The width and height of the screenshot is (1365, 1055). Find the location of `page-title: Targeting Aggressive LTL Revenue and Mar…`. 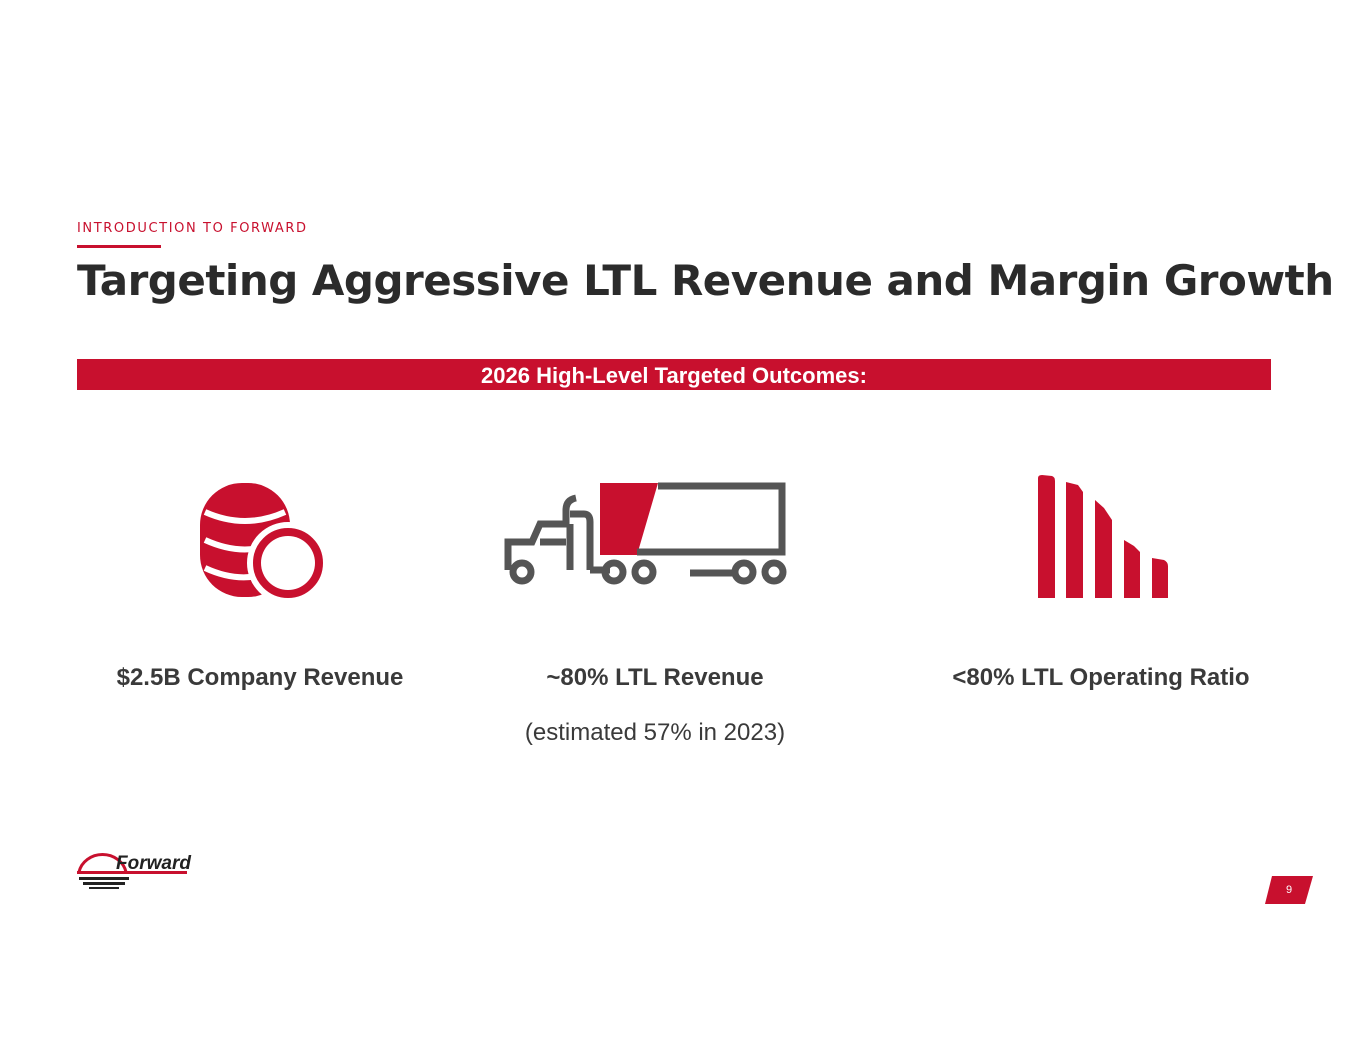

page-title: Targeting Aggressive LTL Revenue and Mar… is located at coordinates (705, 280).